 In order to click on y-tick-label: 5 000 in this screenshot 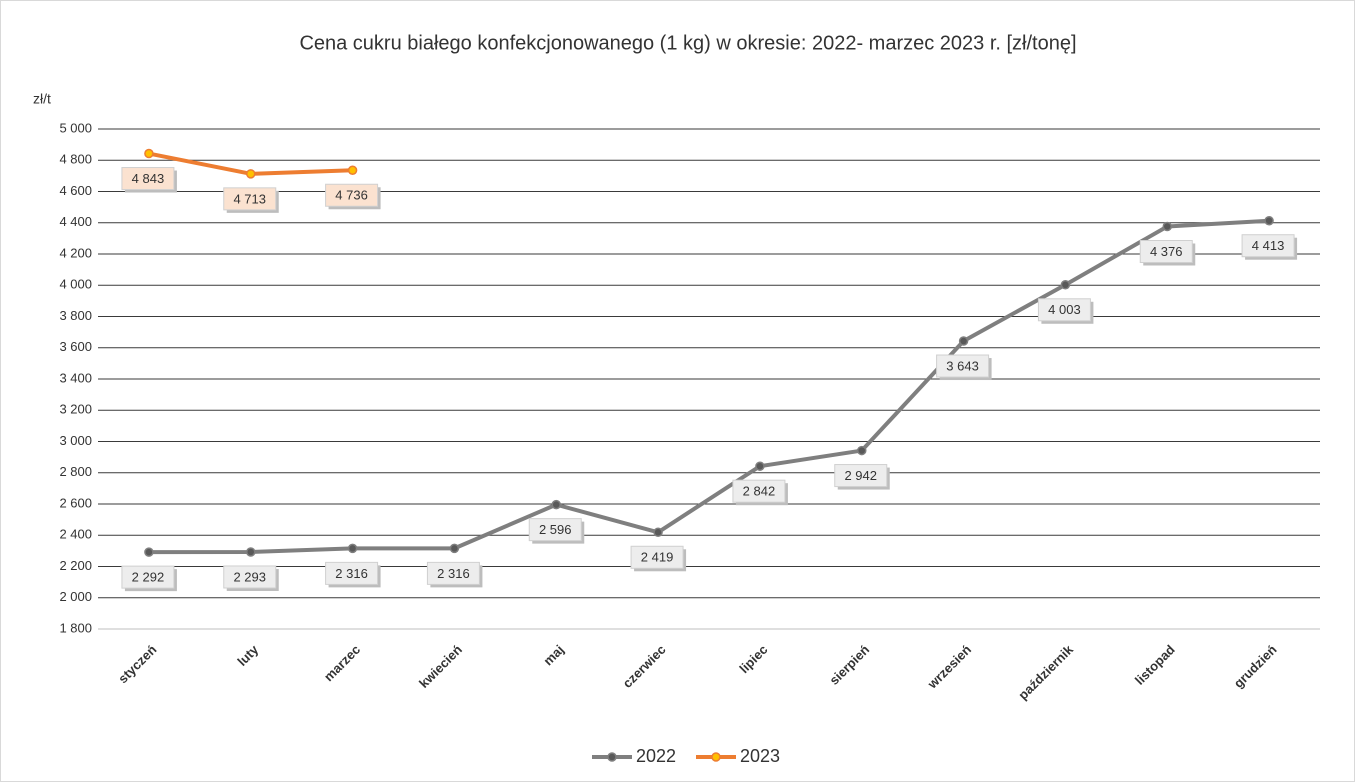, I will do `click(75, 127)`.